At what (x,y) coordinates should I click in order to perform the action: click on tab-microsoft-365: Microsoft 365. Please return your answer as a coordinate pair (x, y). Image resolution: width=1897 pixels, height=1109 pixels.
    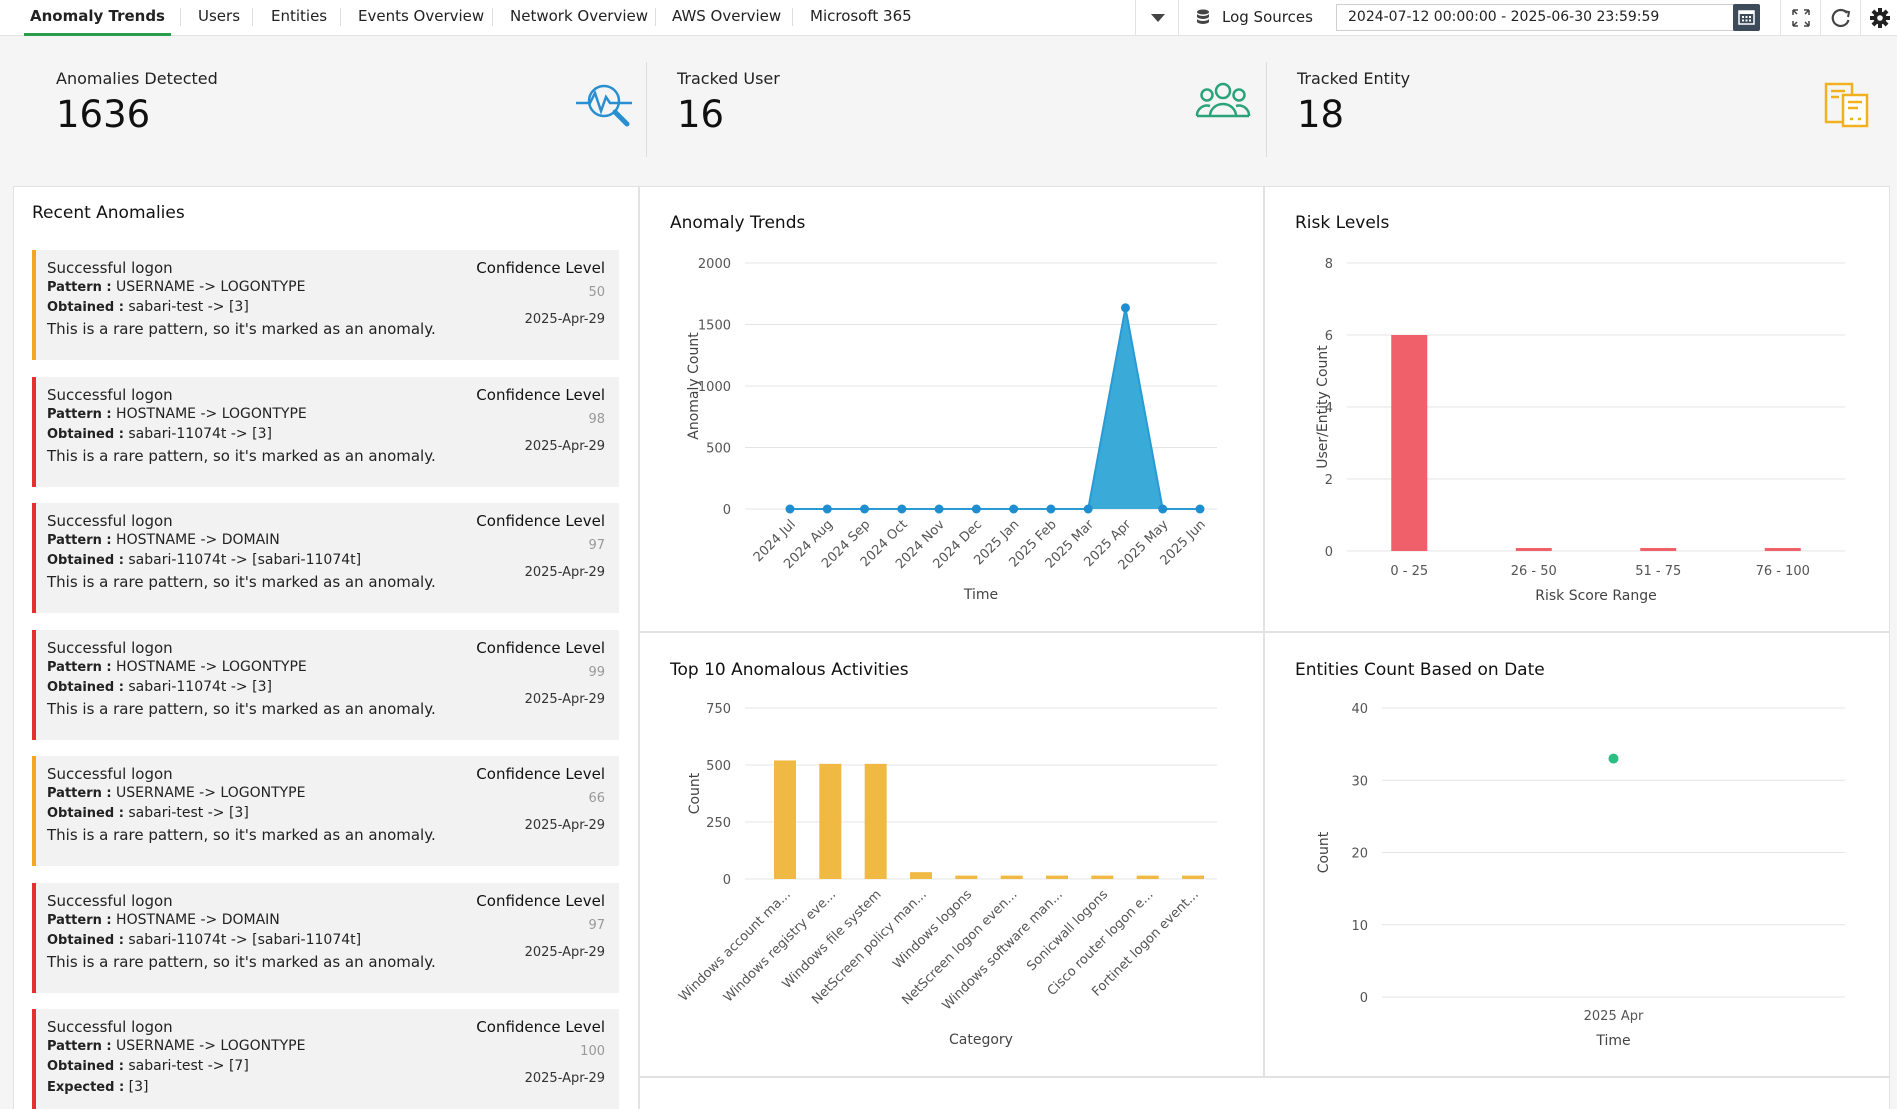
    Looking at the image, I should click on (861, 16).